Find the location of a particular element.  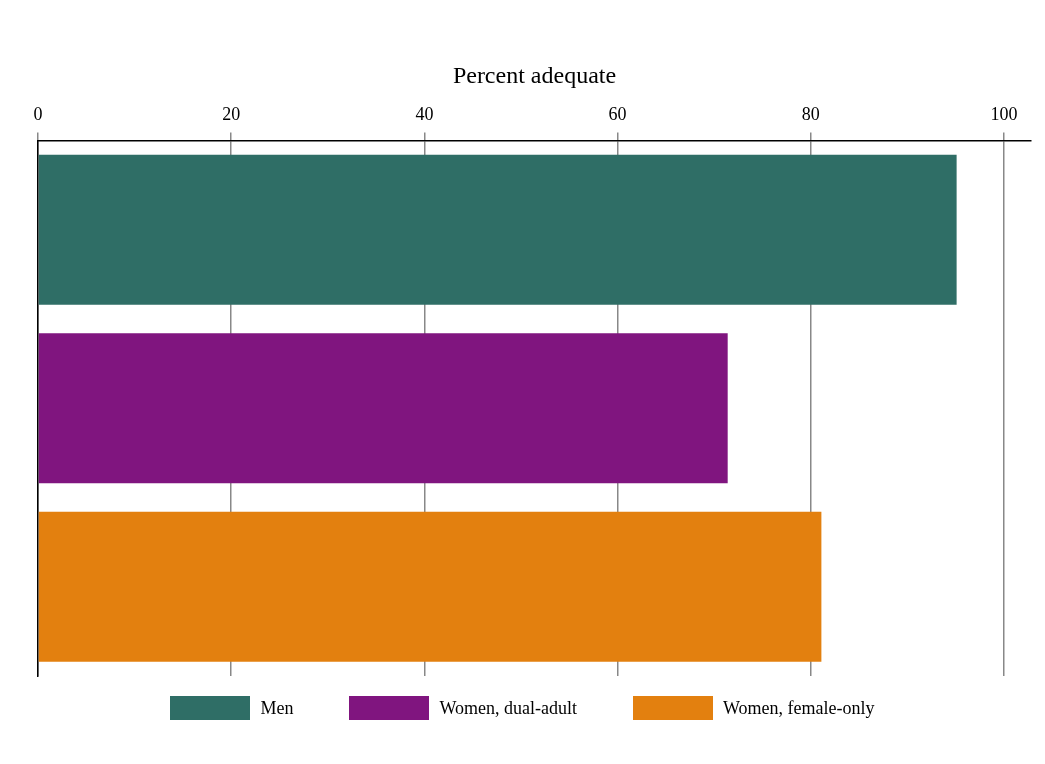

x-tick-label: 20 is located at coordinates (231, 114).